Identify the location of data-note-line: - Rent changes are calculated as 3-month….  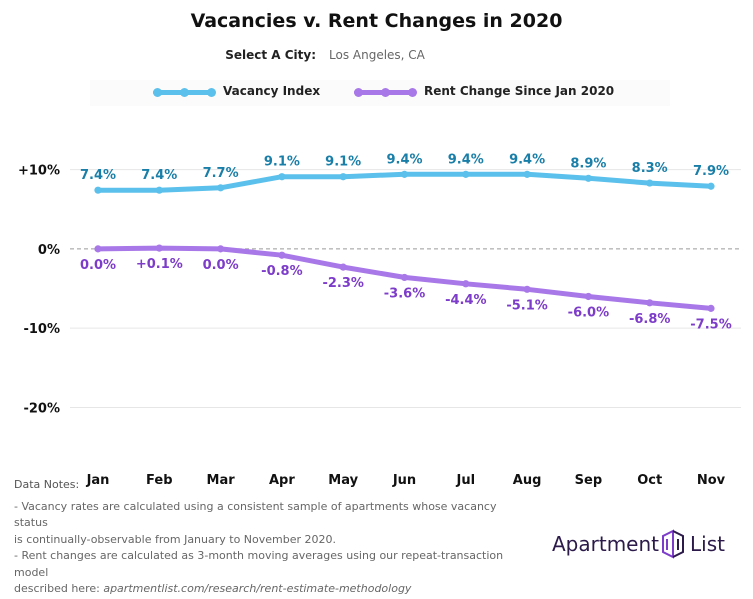
(259, 564).